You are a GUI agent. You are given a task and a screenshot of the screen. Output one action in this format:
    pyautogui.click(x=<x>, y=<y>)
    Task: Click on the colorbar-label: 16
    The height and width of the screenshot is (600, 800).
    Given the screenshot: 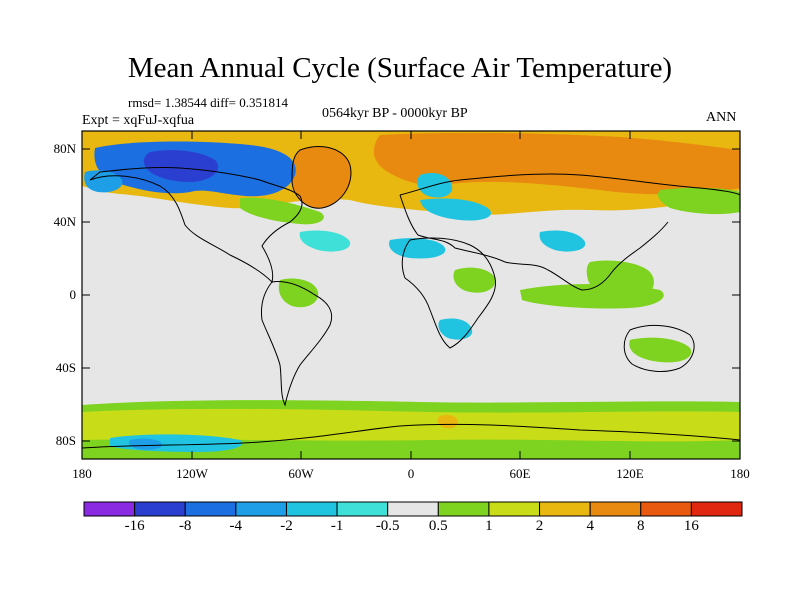 What is the action you would take?
    pyautogui.click(x=691, y=526)
    